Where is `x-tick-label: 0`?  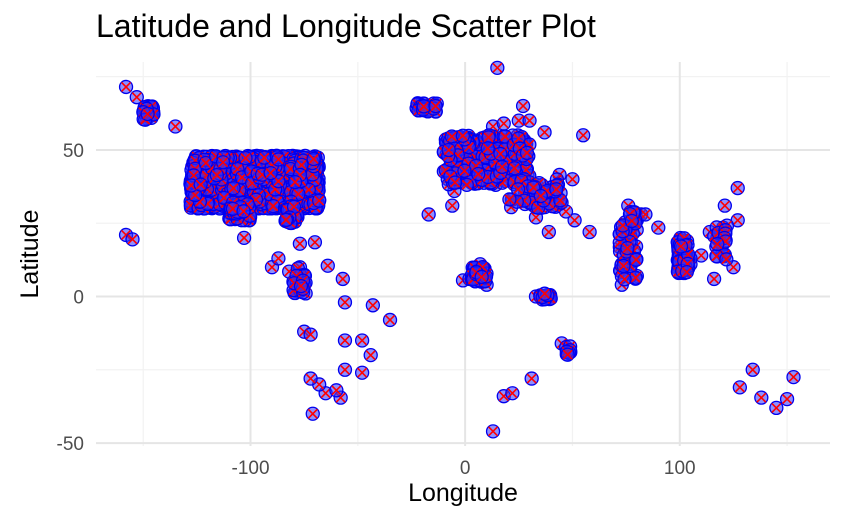 x-tick-label: 0 is located at coordinates (465, 468).